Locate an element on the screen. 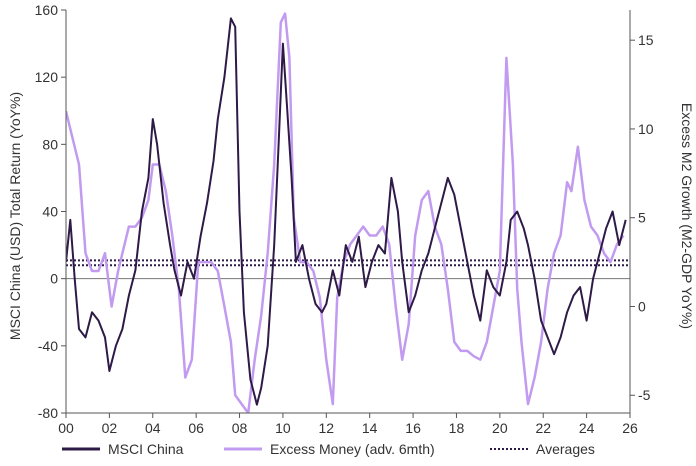 The width and height of the screenshot is (696, 466). x-tick-label: 06 is located at coordinates (196, 428).